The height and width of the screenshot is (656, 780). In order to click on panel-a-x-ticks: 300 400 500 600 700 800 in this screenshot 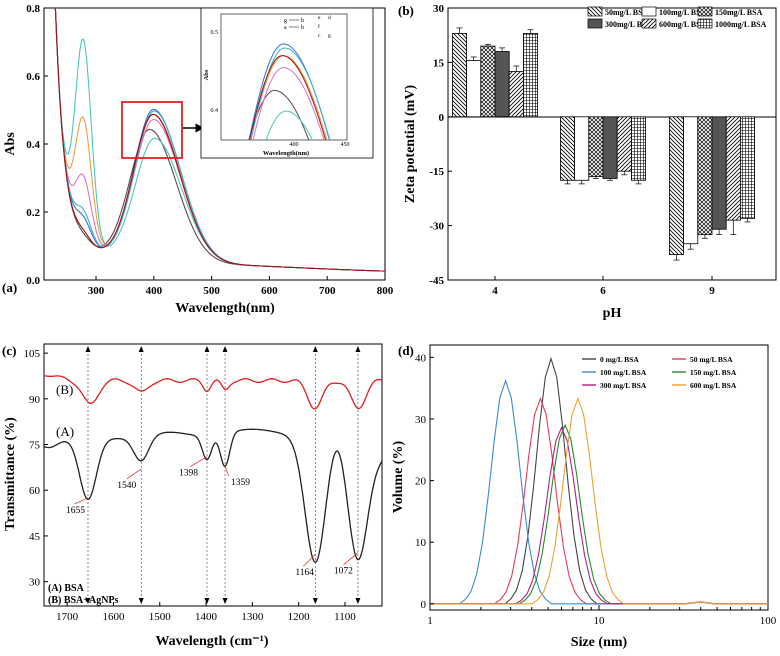, I will do `click(241, 286)`.